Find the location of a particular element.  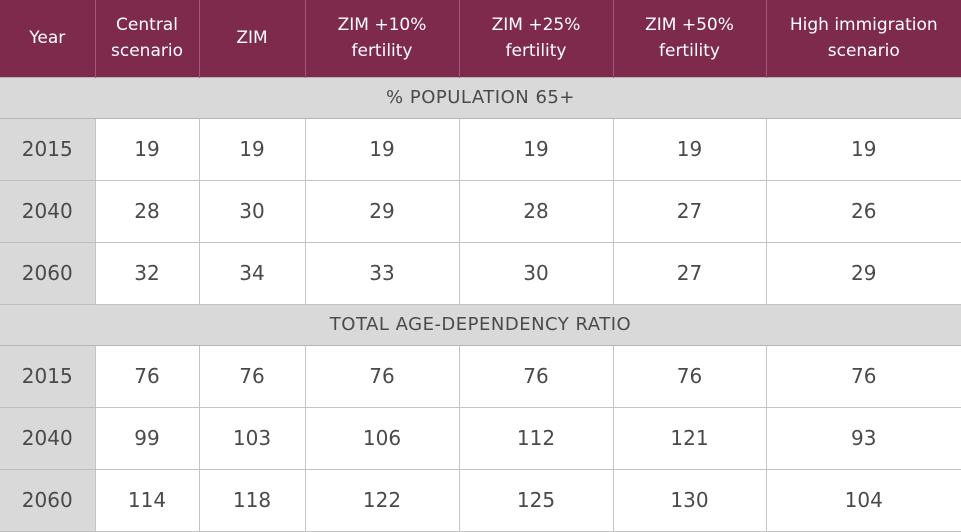

section-title: % POPULATION 65+ is located at coordinates (480, 97).